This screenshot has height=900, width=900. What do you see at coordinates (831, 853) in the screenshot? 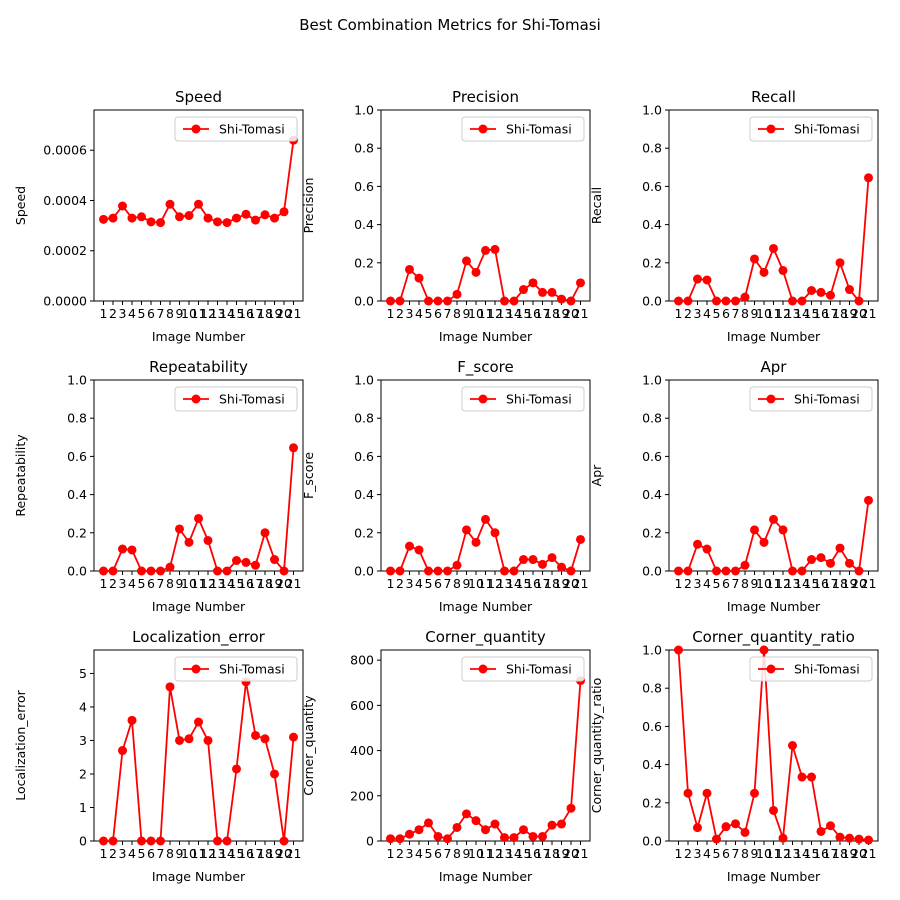
I see `x-tick-label: 17` at bounding box center [831, 853].